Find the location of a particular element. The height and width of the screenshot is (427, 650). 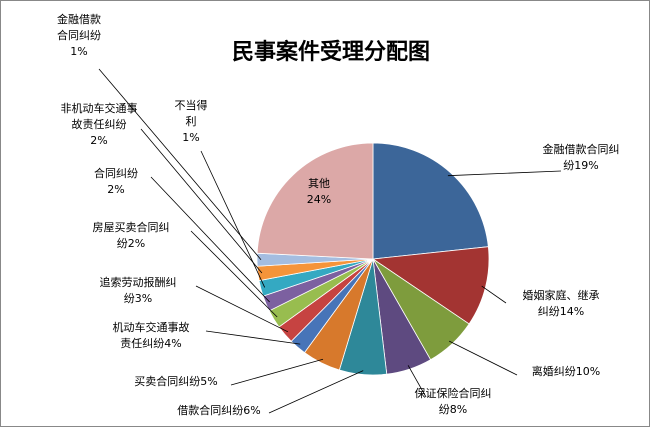

slice-label-9: 房屋买卖合同纠纷2% is located at coordinates (131, 235).